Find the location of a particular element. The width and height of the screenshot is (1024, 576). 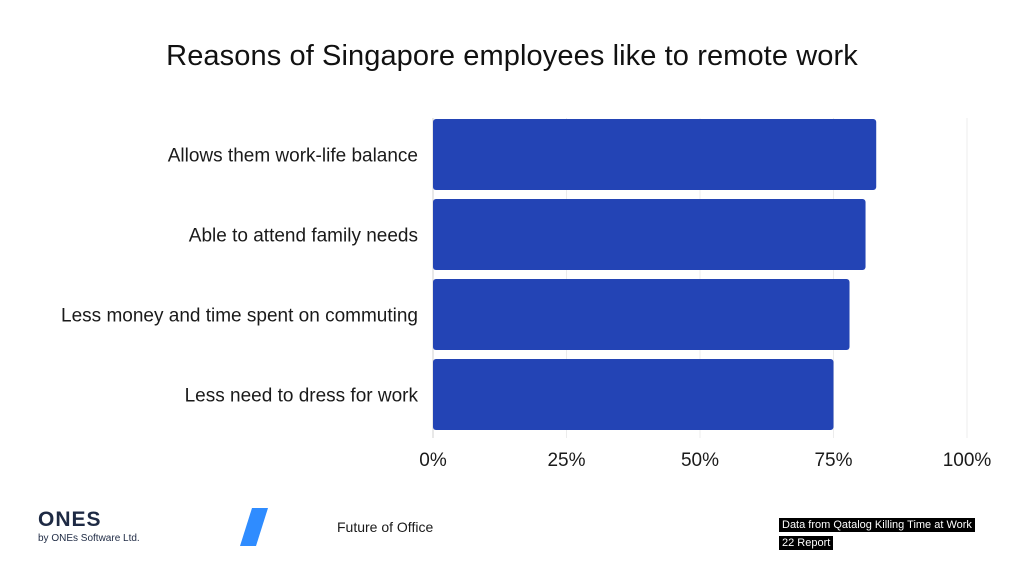

category-label: Less money and time spent on commuting is located at coordinates (239, 316).